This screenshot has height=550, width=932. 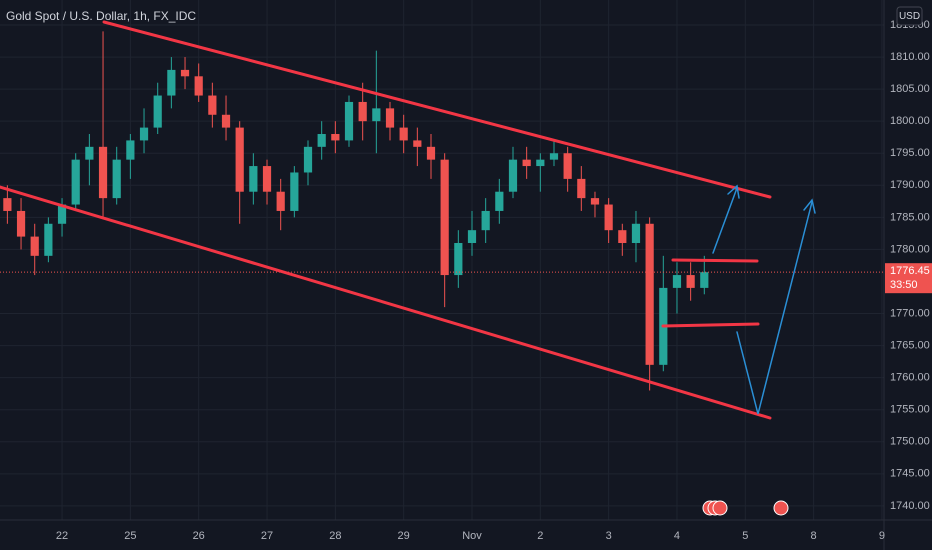 What do you see at coordinates (910, 121) in the screenshot?
I see `y-tick-label: 1800.00` at bounding box center [910, 121].